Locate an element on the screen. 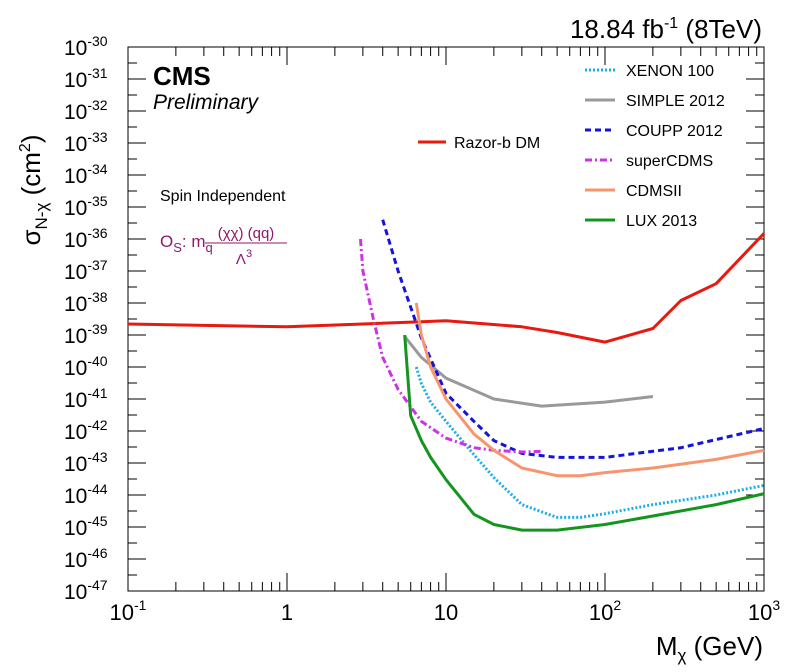  x-tick-label: 1 is located at coordinates (287, 612).